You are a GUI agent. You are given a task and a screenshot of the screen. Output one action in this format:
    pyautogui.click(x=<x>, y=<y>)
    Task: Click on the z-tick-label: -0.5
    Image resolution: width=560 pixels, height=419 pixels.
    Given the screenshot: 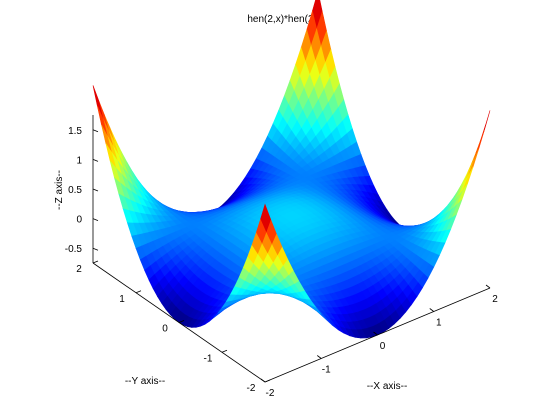 What is the action you would take?
    pyautogui.click(x=74, y=249)
    